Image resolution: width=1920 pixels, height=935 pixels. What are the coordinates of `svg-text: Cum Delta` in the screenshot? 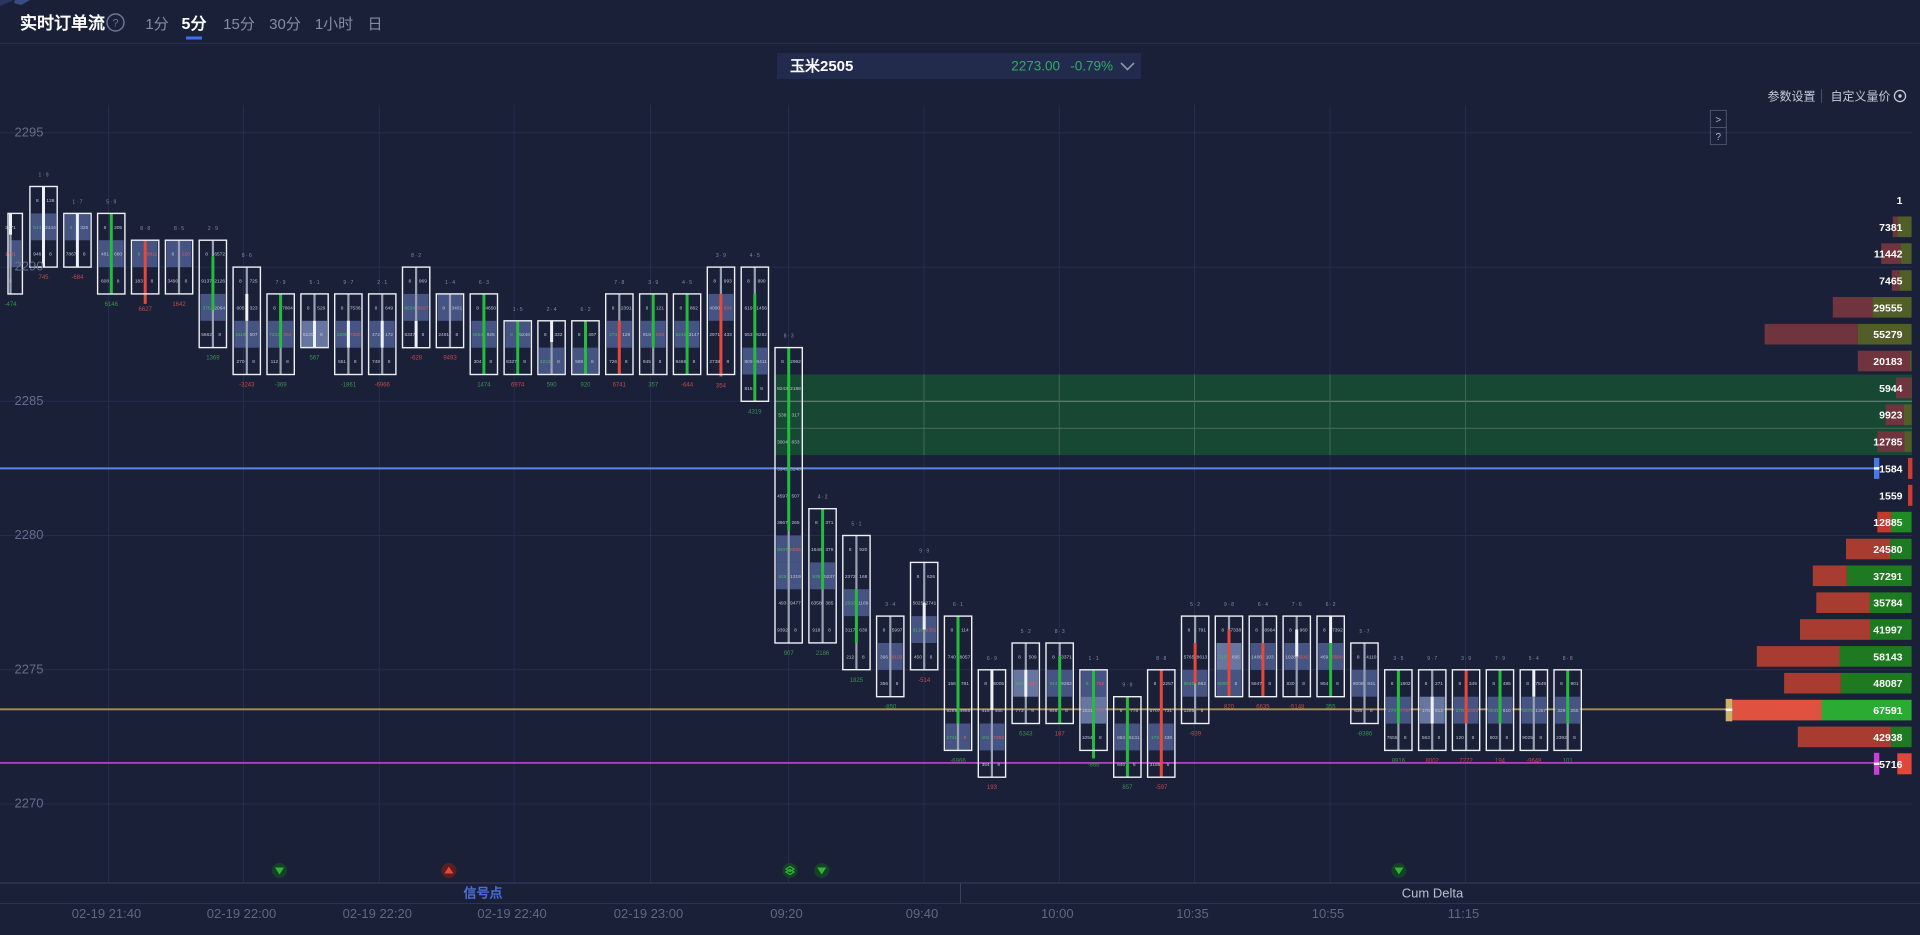 It's located at (1433, 893).